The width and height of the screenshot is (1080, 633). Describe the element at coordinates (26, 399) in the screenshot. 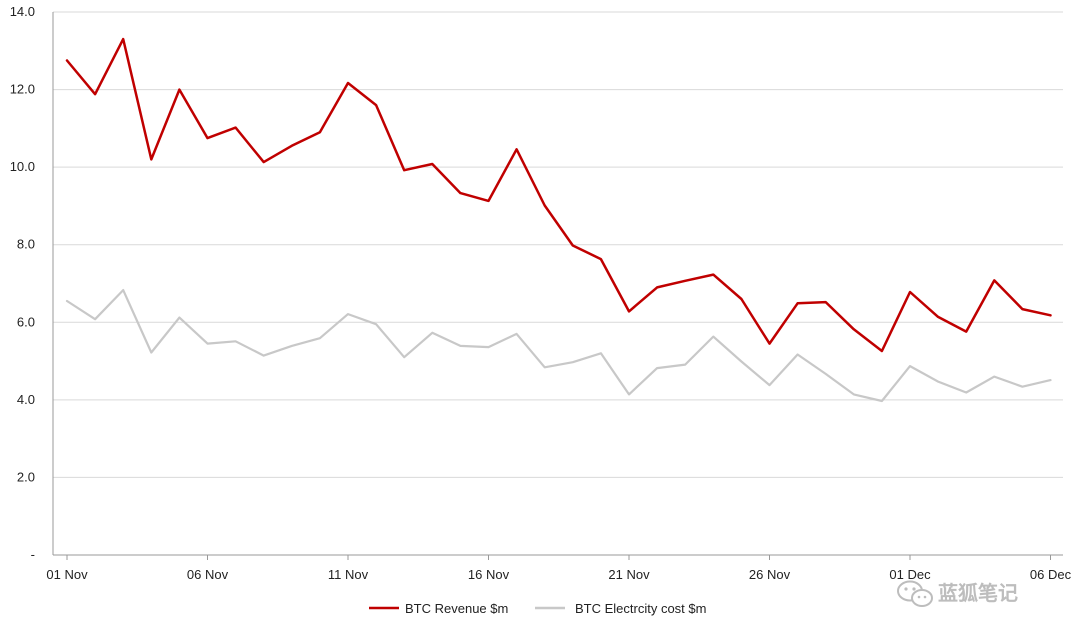

I see `y-tick-label: 4.0` at that location.